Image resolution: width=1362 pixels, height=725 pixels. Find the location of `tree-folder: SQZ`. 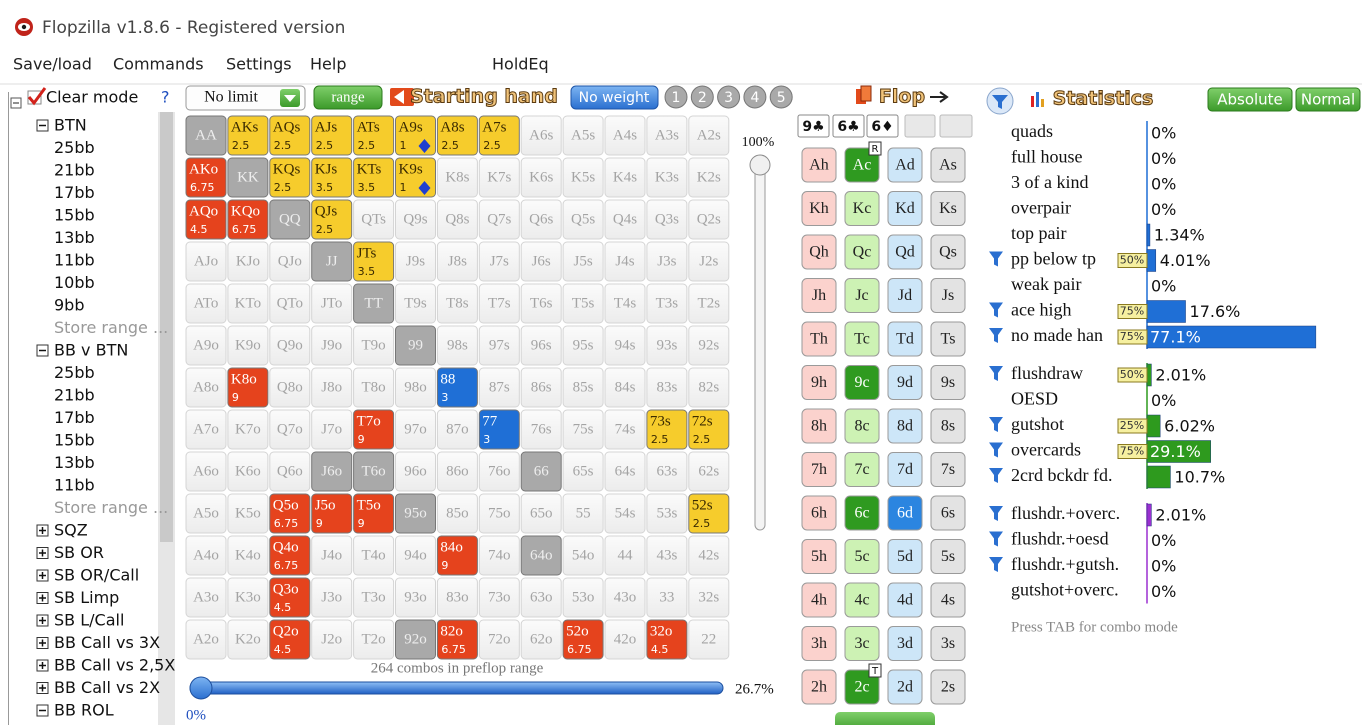

tree-folder: SQZ is located at coordinates (71, 530).